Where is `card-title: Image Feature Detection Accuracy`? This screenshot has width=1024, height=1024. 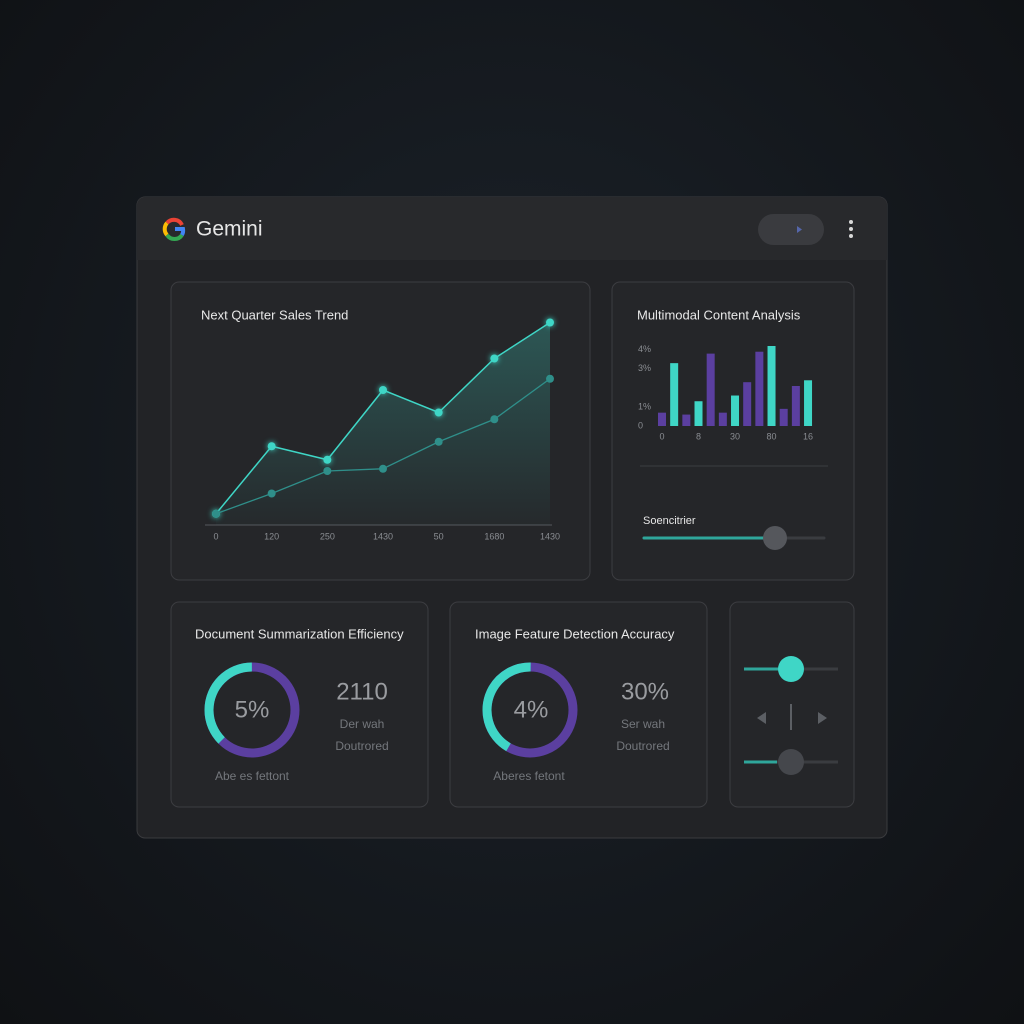
card-title: Image Feature Detection Accuracy is located at coordinates (575, 633).